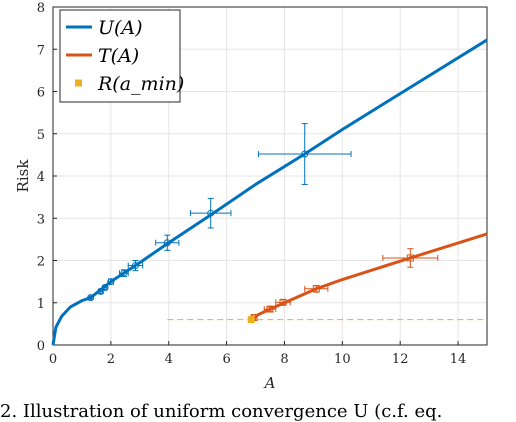  I want to click on x-tick-label: 8, so click(284, 359).